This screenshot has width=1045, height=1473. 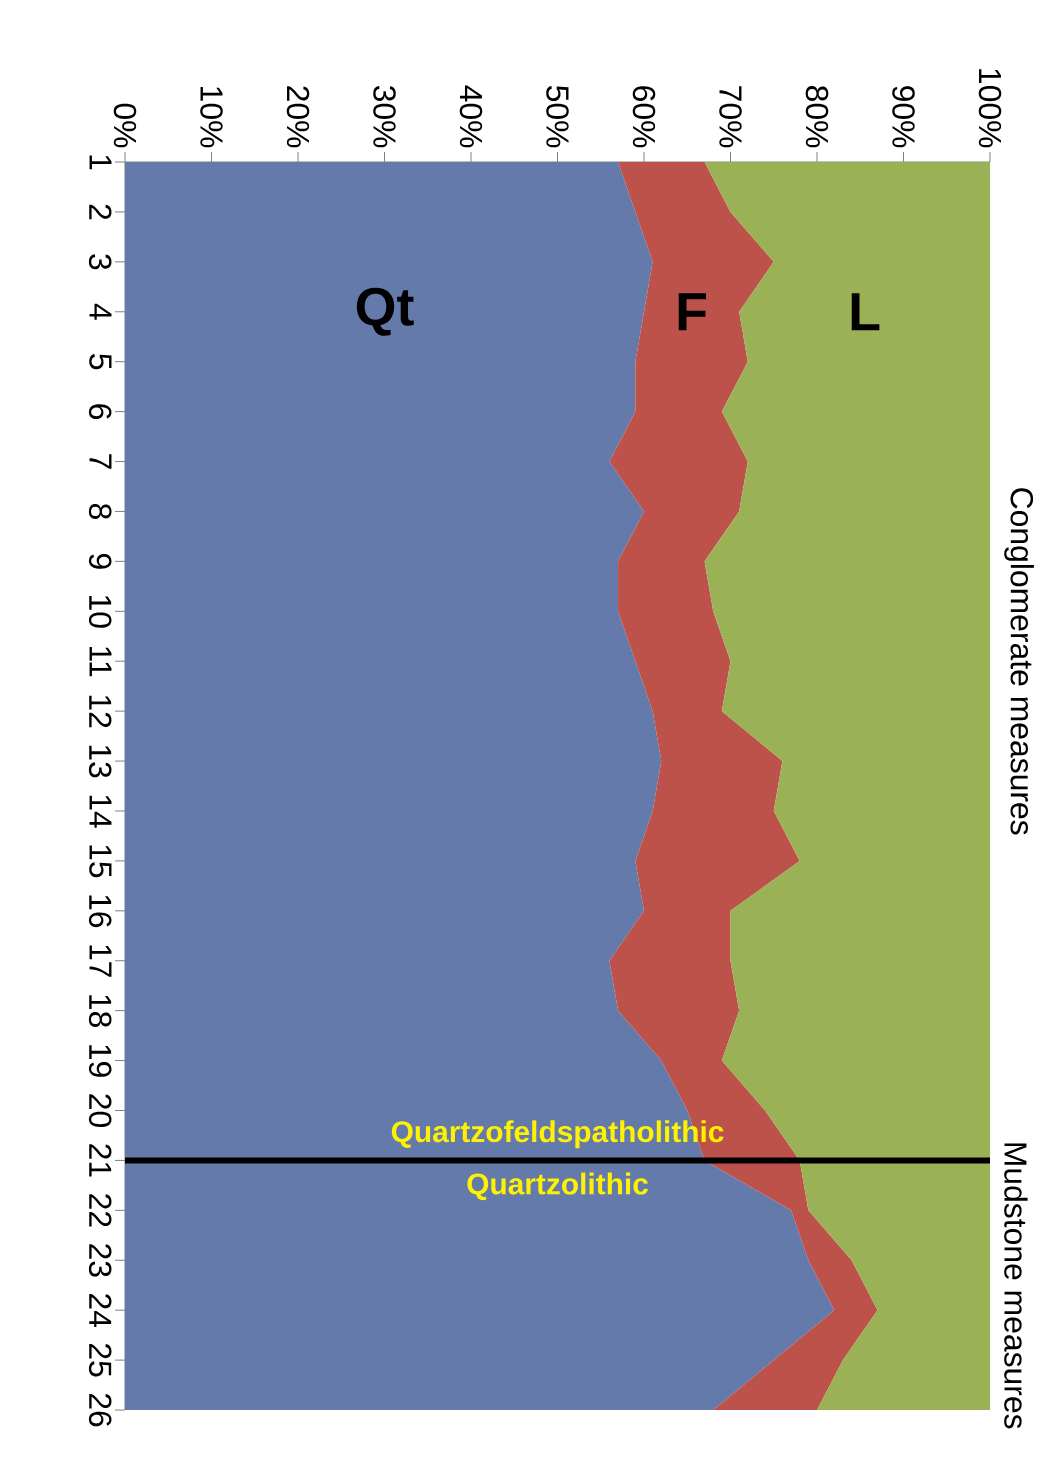 I want to click on y-tick-label: 2, so click(x=100, y=212).